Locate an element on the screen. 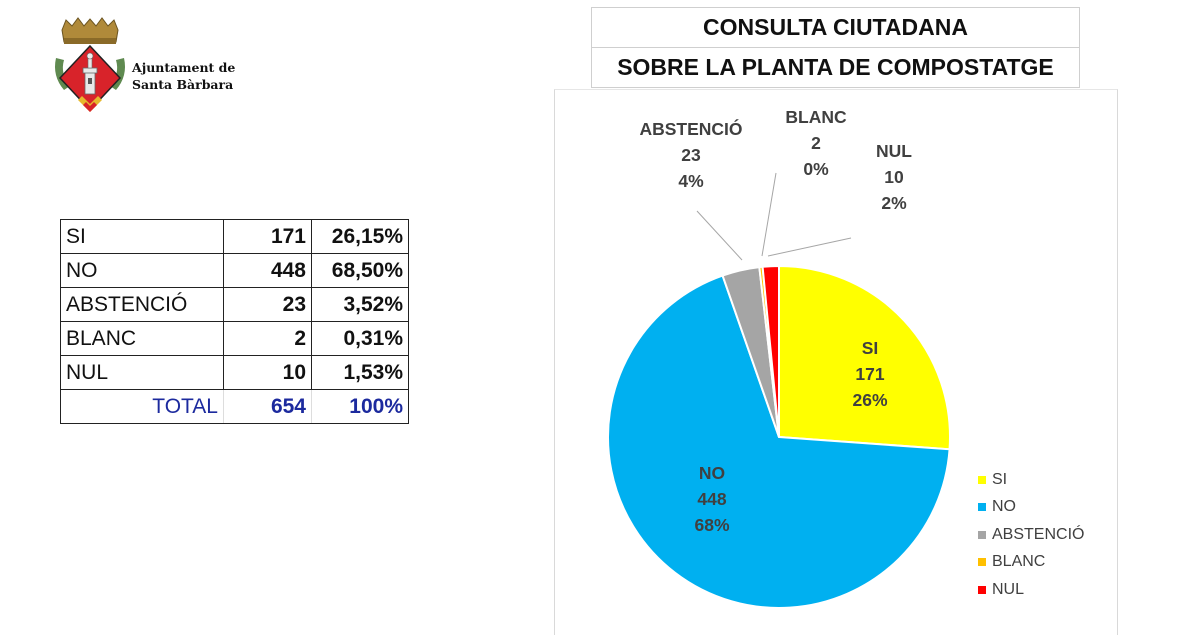 This screenshot has width=1200, height=635. row-count: 448 is located at coordinates (267, 270).